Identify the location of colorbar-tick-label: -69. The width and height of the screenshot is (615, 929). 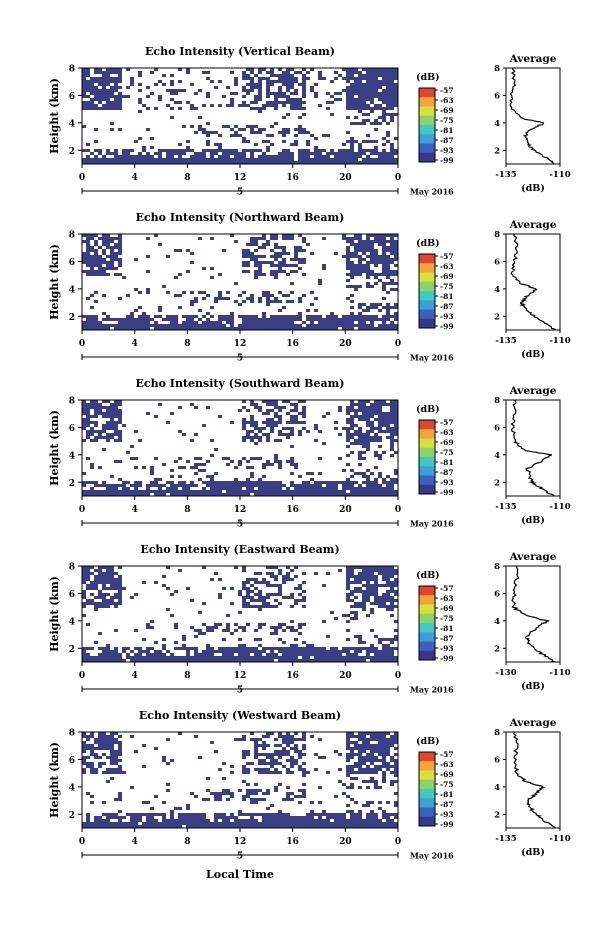
(447, 774).